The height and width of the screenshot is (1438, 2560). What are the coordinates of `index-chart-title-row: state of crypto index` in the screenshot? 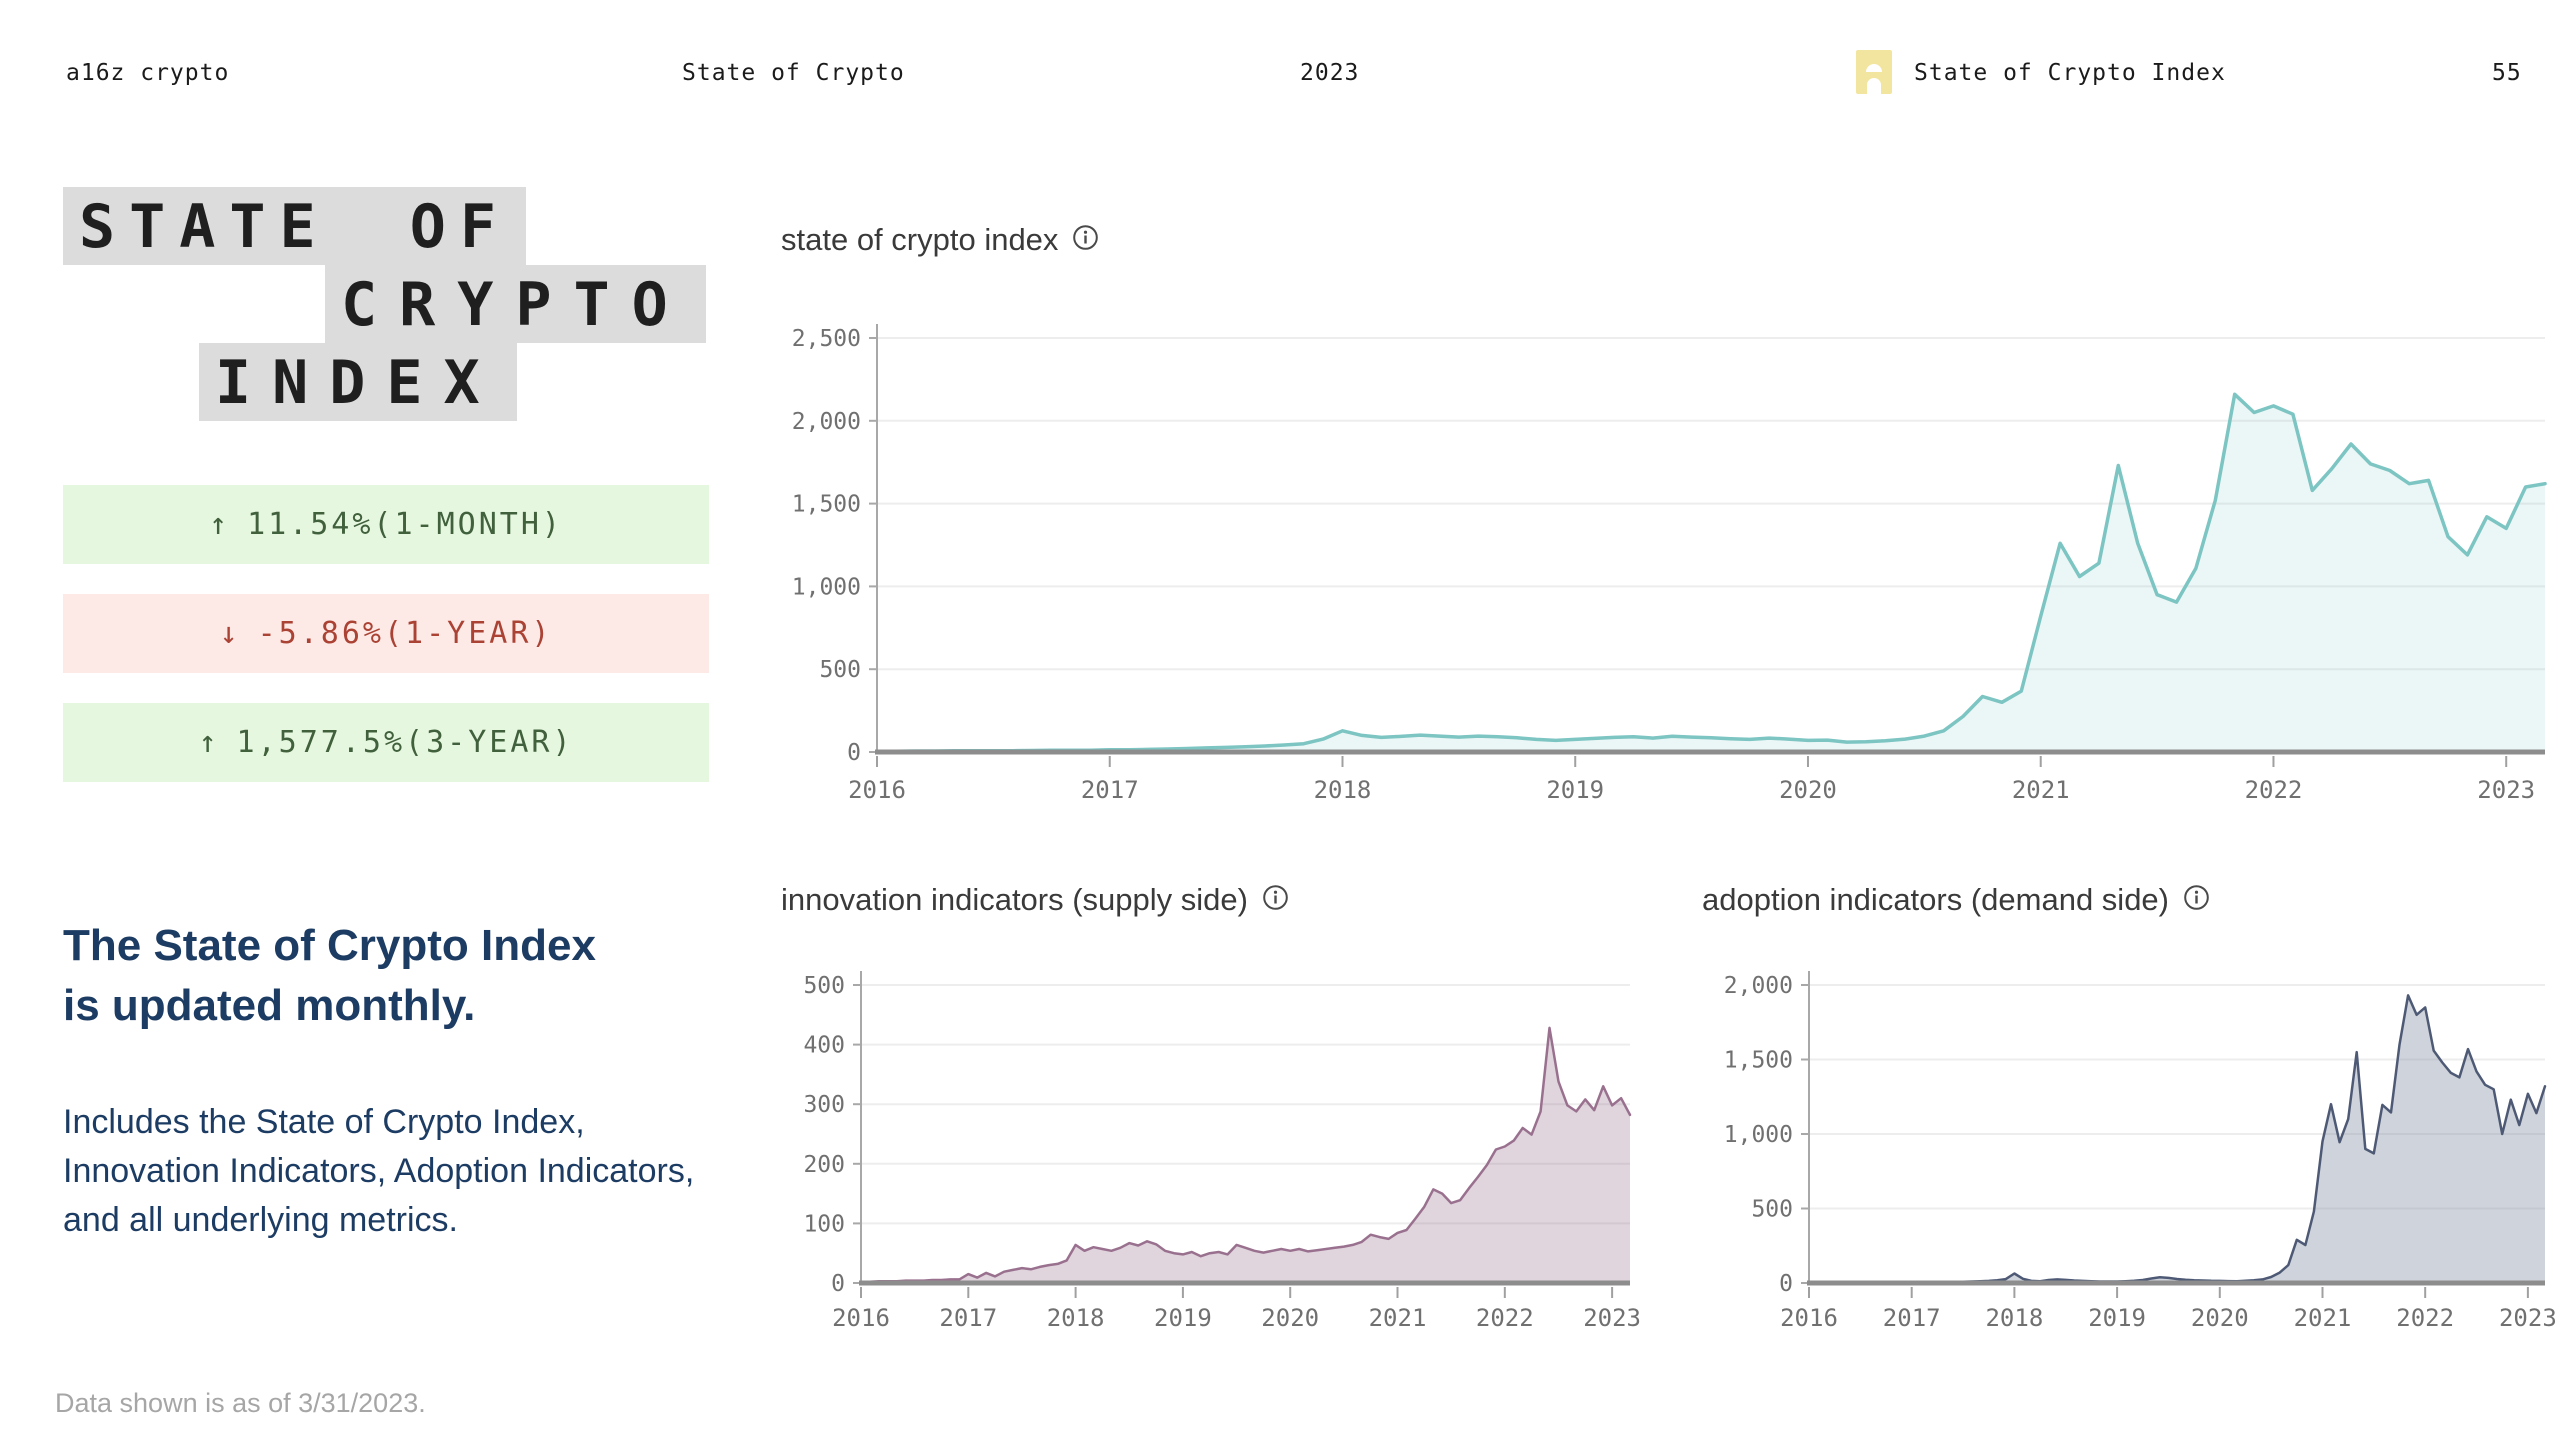 It's located at (940, 239).